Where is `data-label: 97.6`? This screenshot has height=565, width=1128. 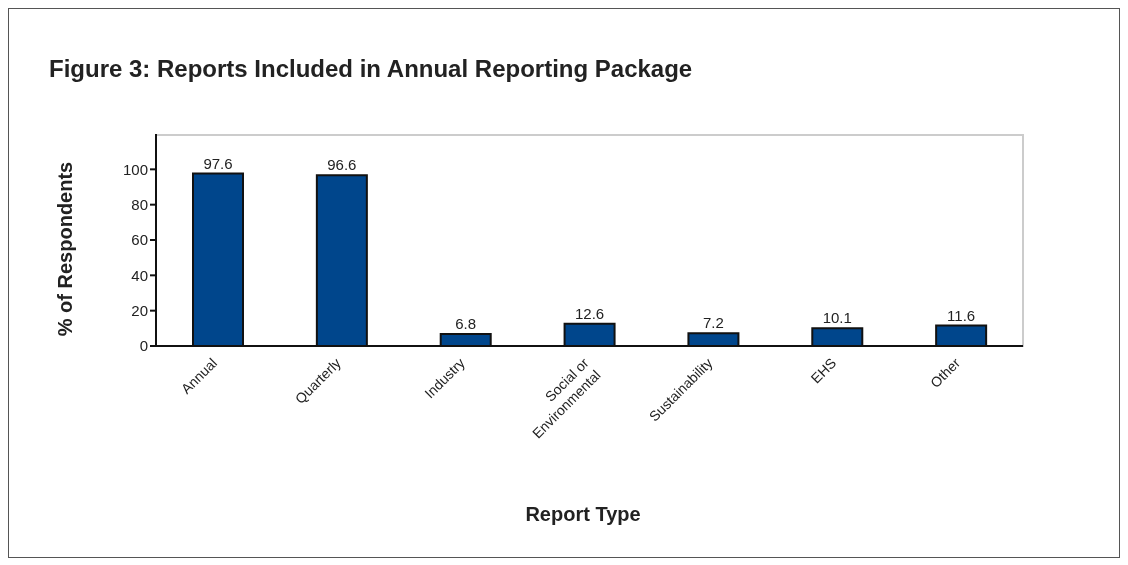 data-label: 97.6 is located at coordinates (218, 163).